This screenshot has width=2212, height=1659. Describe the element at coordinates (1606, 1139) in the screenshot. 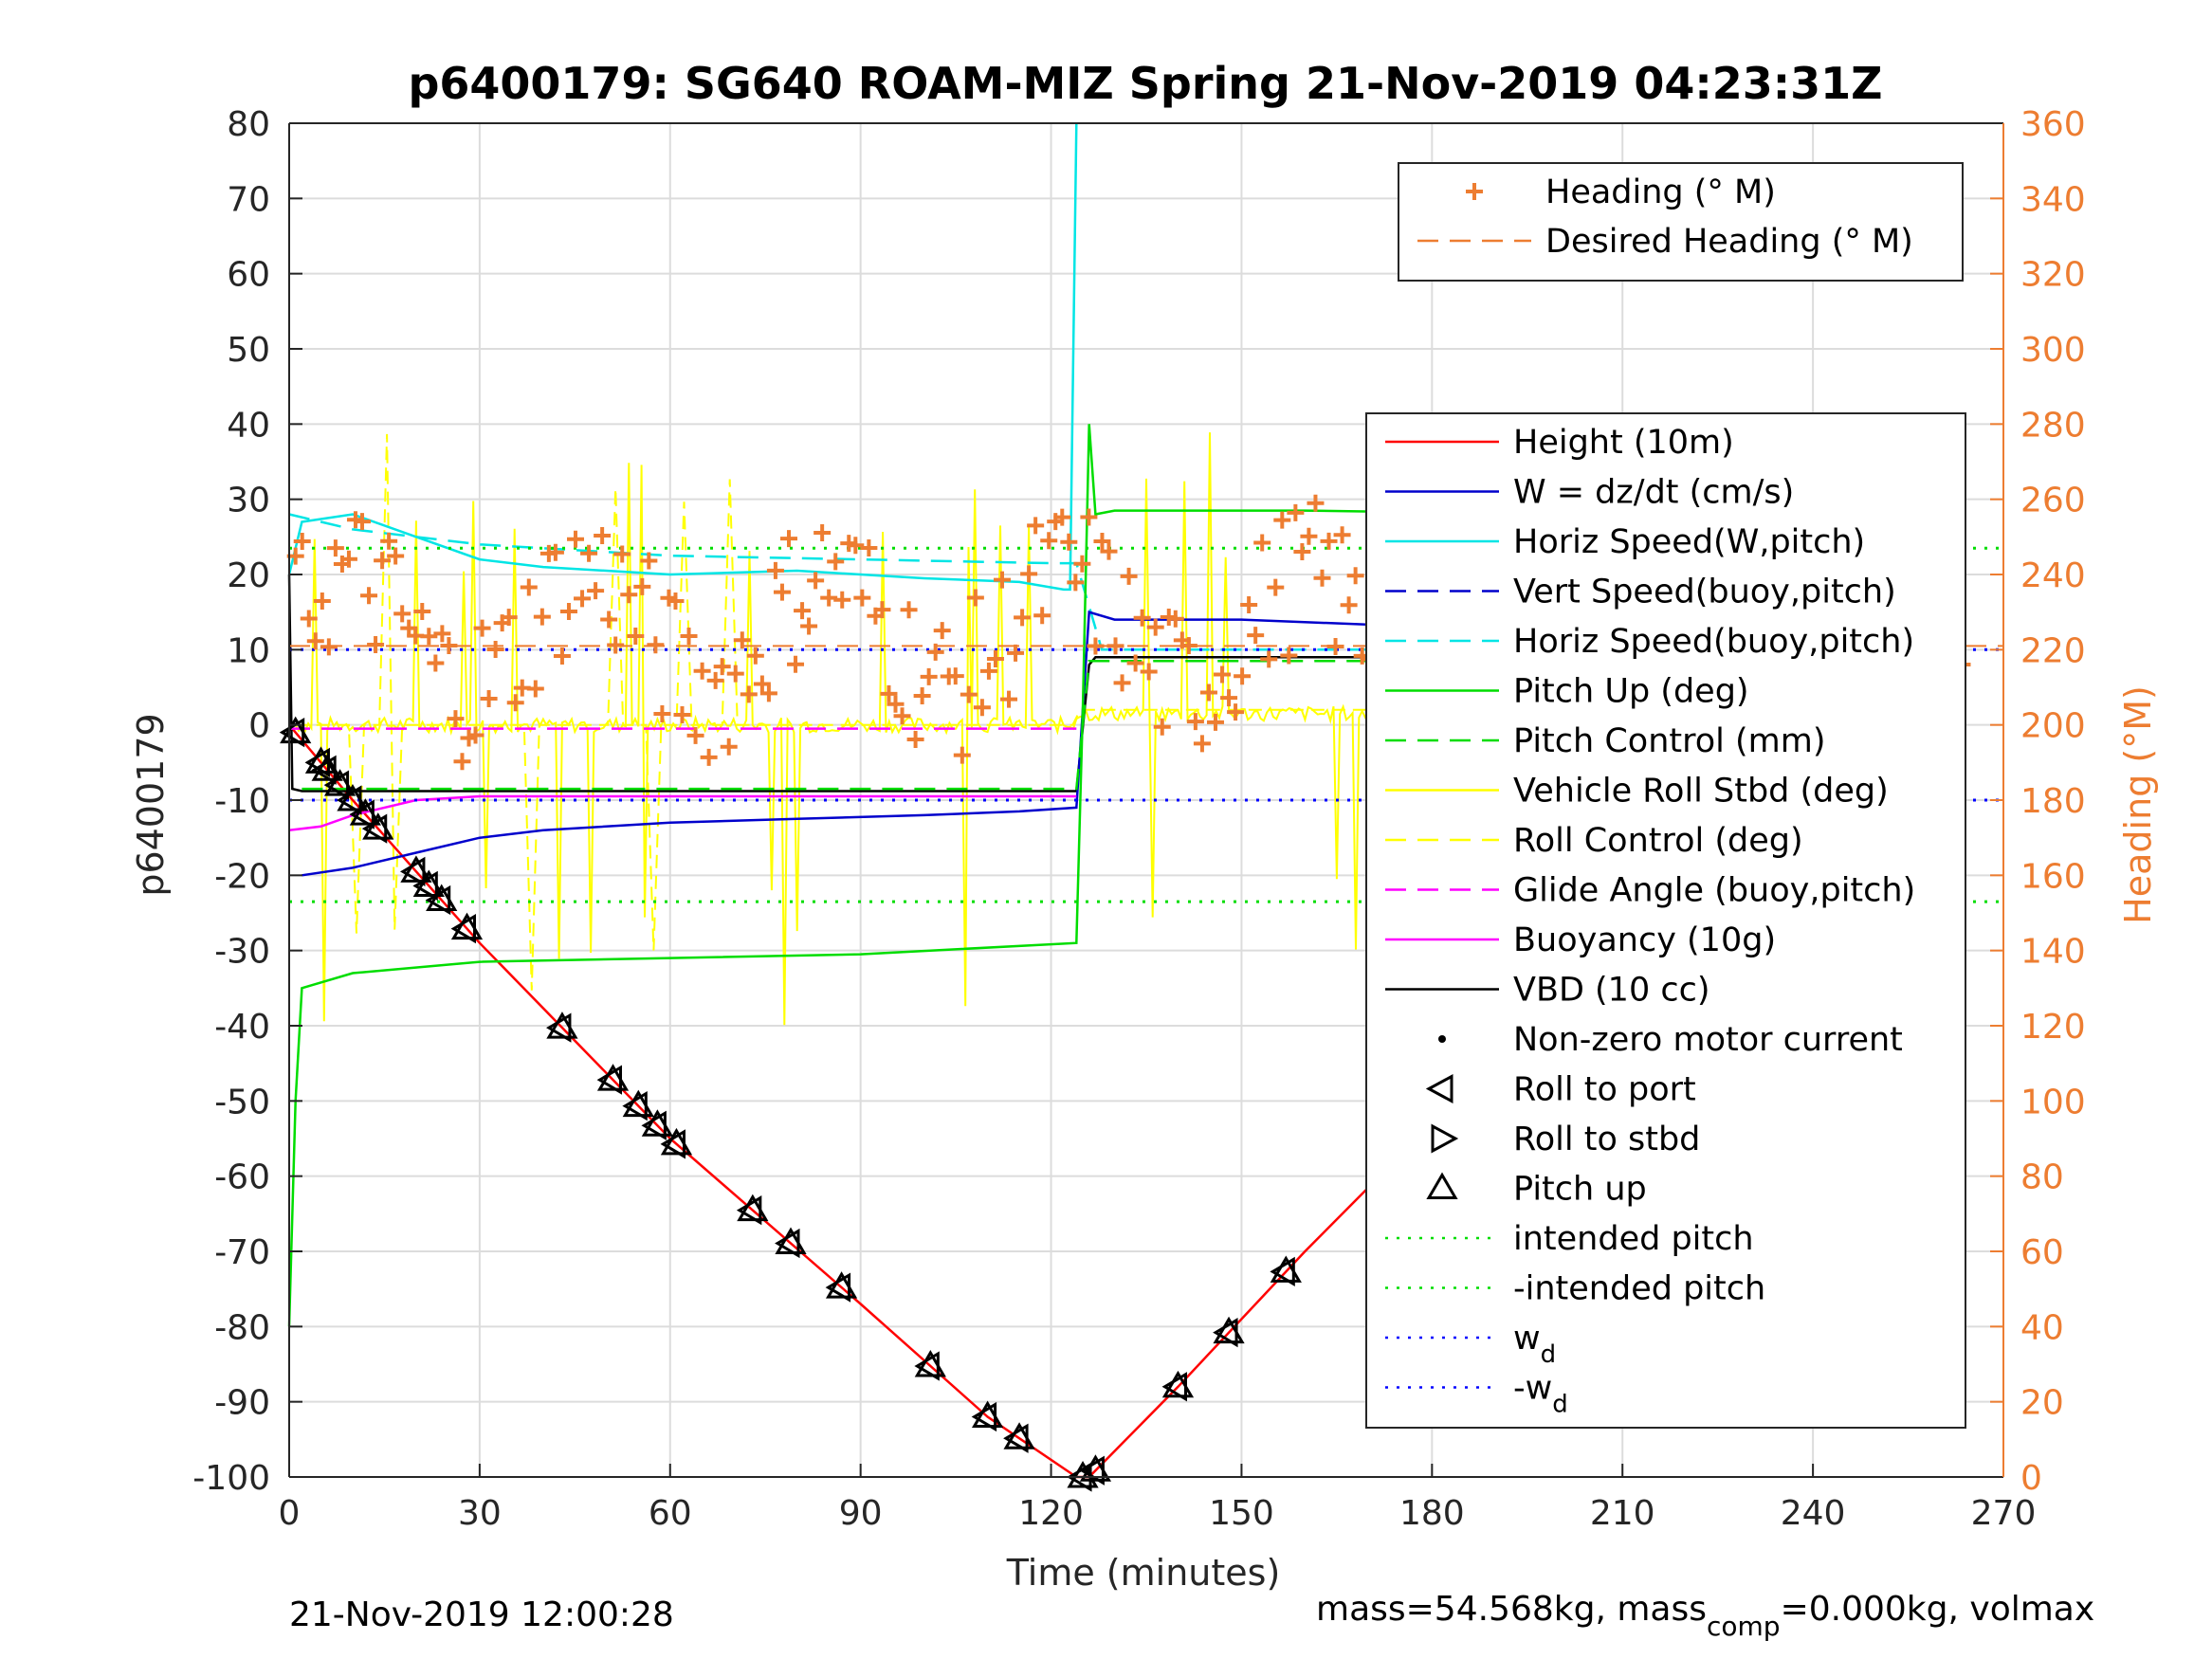

I see `legend-label: Roll to stbd` at that location.